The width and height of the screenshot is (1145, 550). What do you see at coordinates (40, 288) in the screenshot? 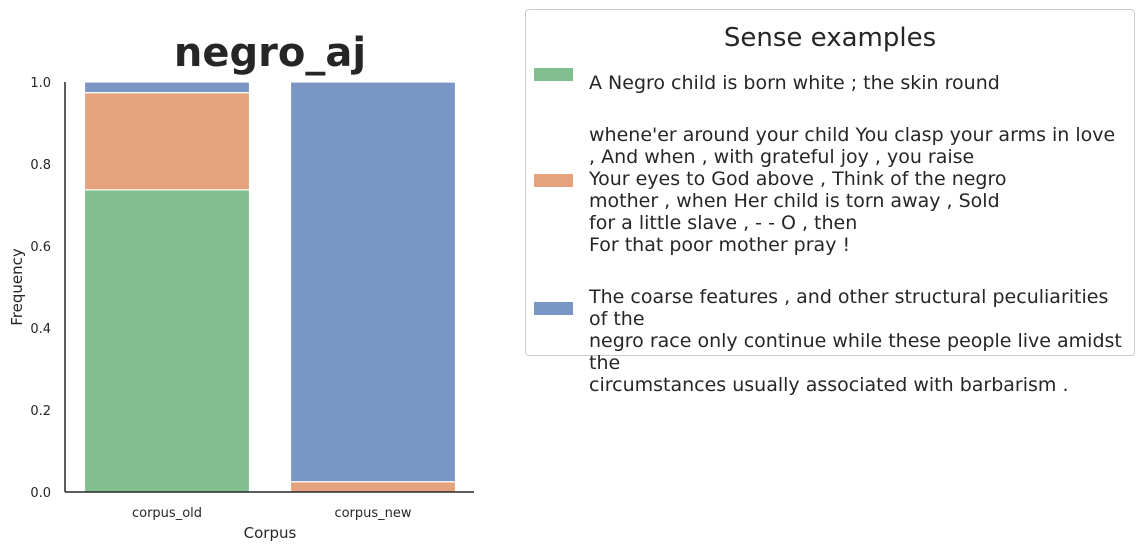
I see `y-ticks: 0.0 0.2 0.4 0.6 0.8 1.0` at bounding box center [40, 288].